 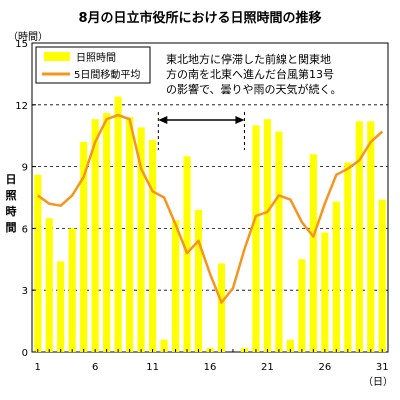 What do you see at coordinates (382, 367) in the screenshot?
I see `x-tick-label: 31` at bounding box center [382, 367].